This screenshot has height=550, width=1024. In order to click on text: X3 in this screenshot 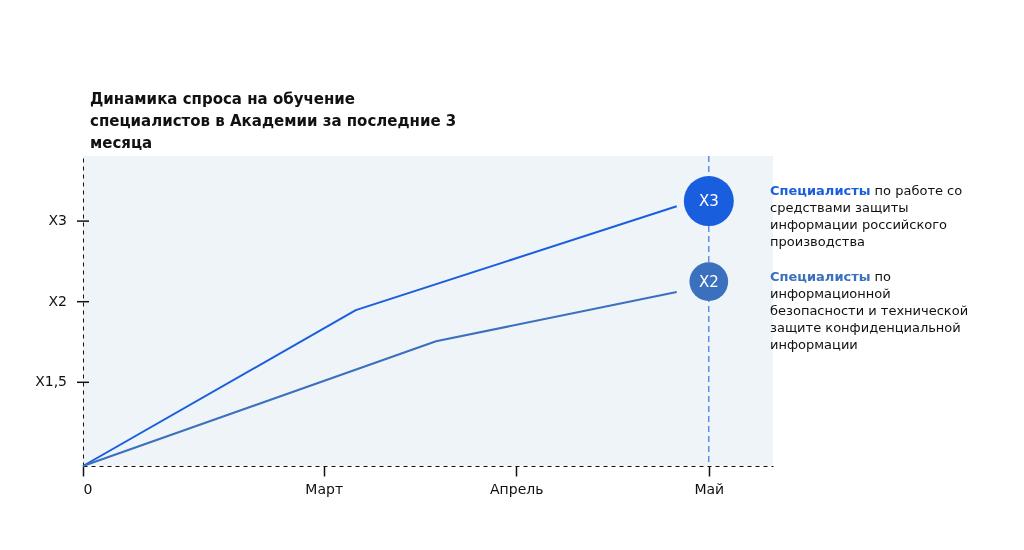, I will do `click(57, 220)`.